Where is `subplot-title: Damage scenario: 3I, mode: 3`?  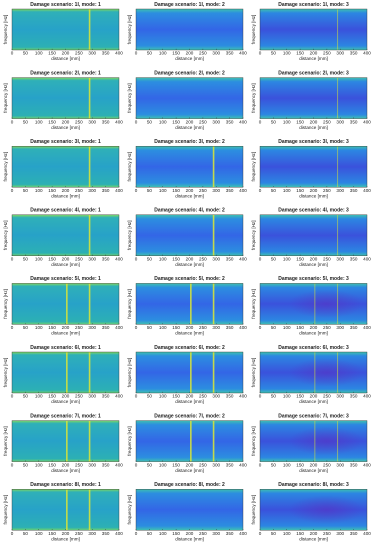
subplot-title: Damage scenario: 3I, mode: 3 is located at coordinates (313, 142).